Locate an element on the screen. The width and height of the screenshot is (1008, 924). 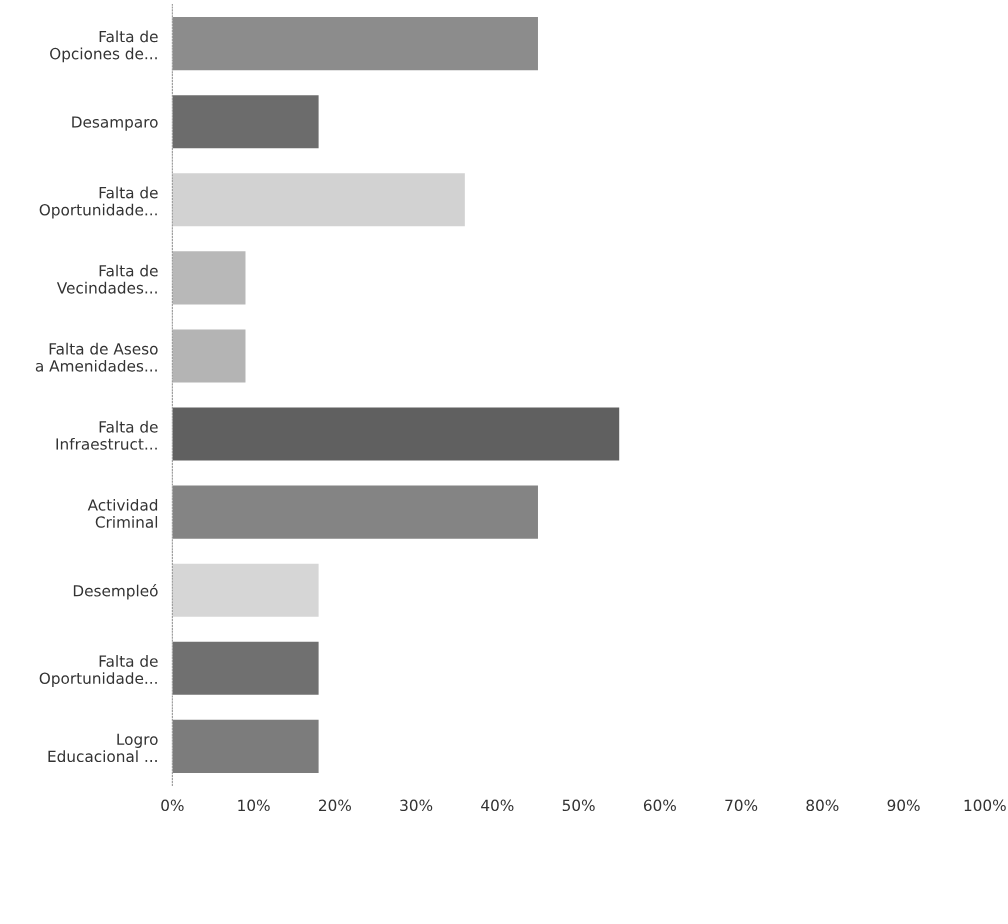
x-tick-label: 60% is located at coordinates (659, 805).